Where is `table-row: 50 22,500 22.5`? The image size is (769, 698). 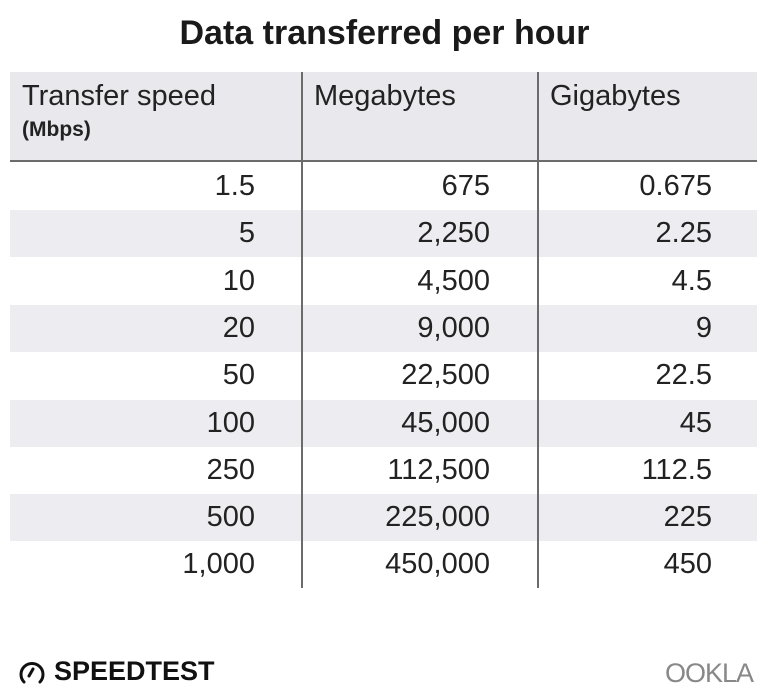
table-row: 50 22,500 22.5 is located at coordinates (383, 375).